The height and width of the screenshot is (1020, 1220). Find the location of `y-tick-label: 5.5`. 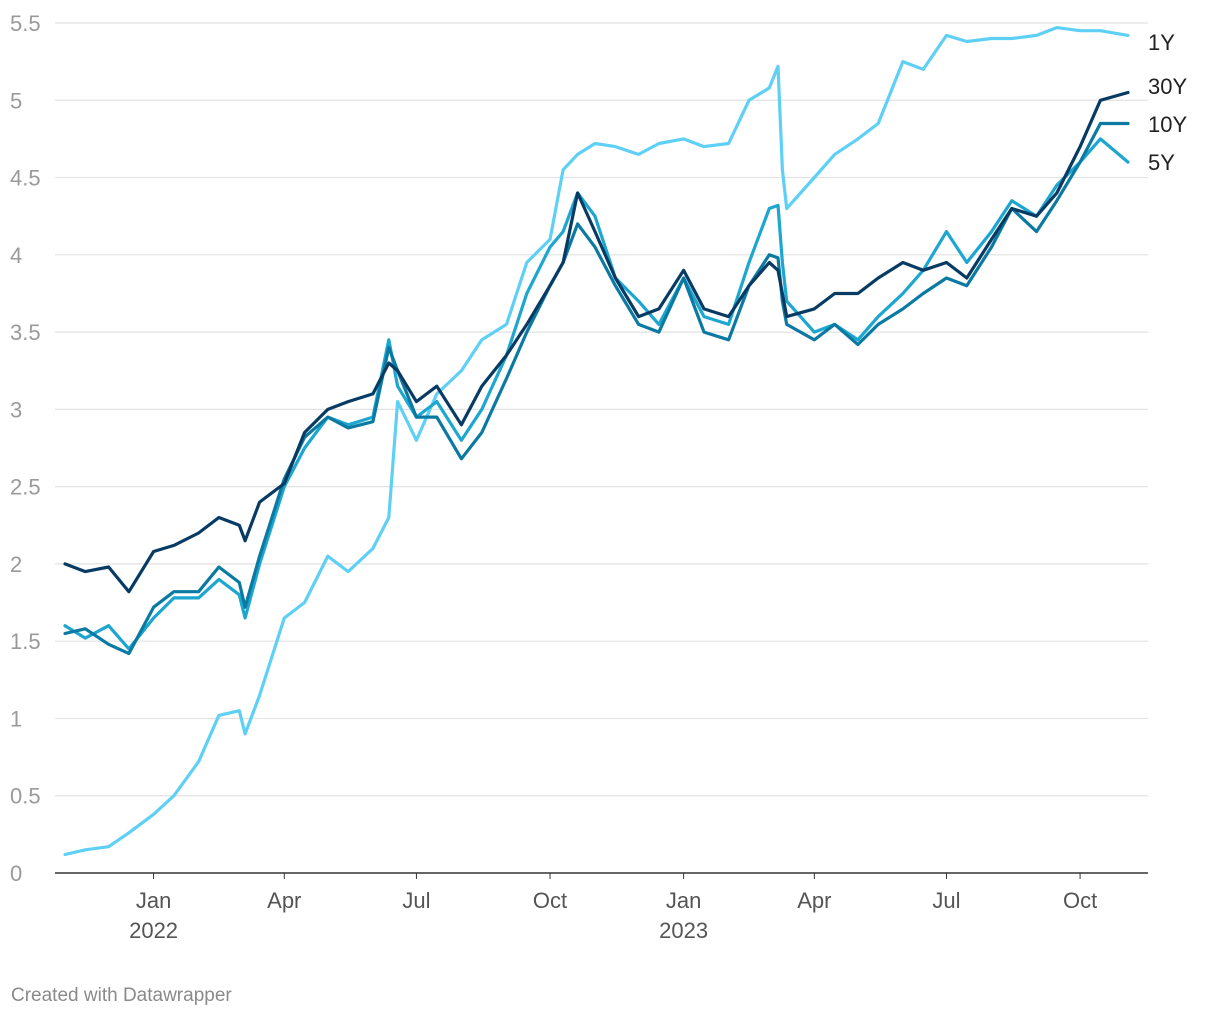

y-tick-label: 5.5 is located at coordinates (25, 23).